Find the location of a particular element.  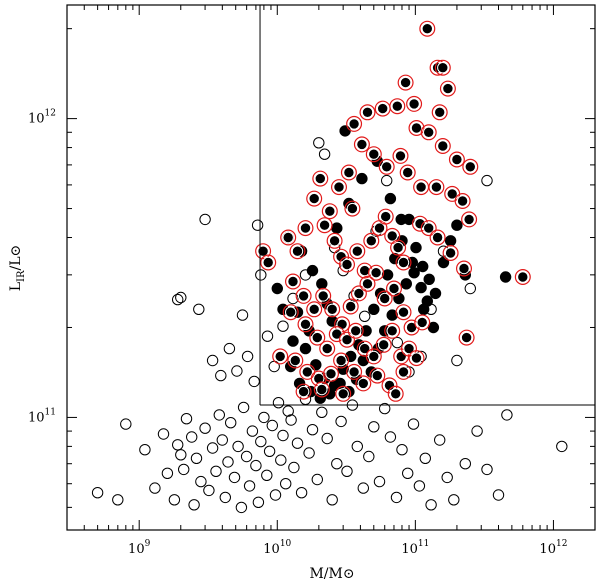

x-axis-label: M/M⊙ is located at coordinates (331, 574).